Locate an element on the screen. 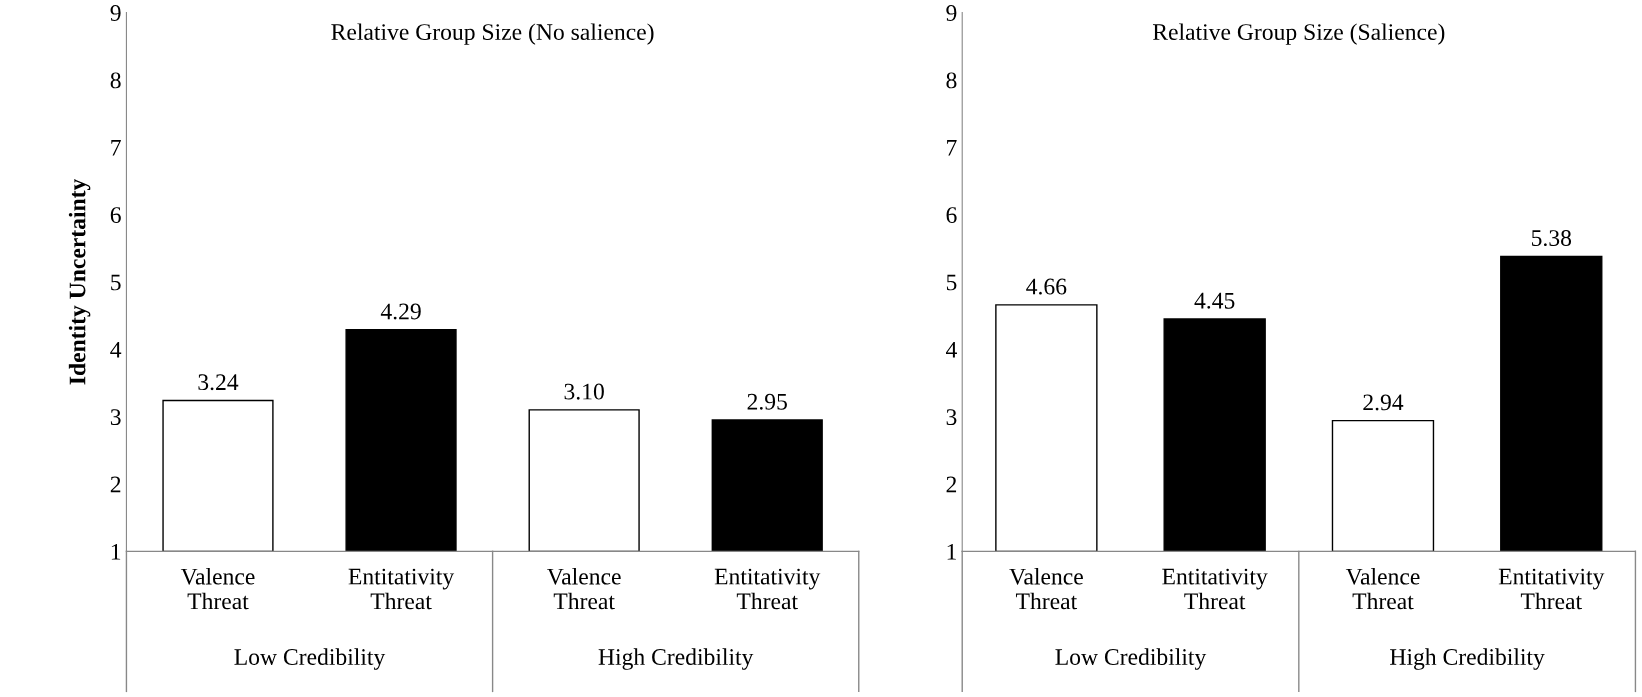  data-label: 3.24 is located at coordinates (218, 382).